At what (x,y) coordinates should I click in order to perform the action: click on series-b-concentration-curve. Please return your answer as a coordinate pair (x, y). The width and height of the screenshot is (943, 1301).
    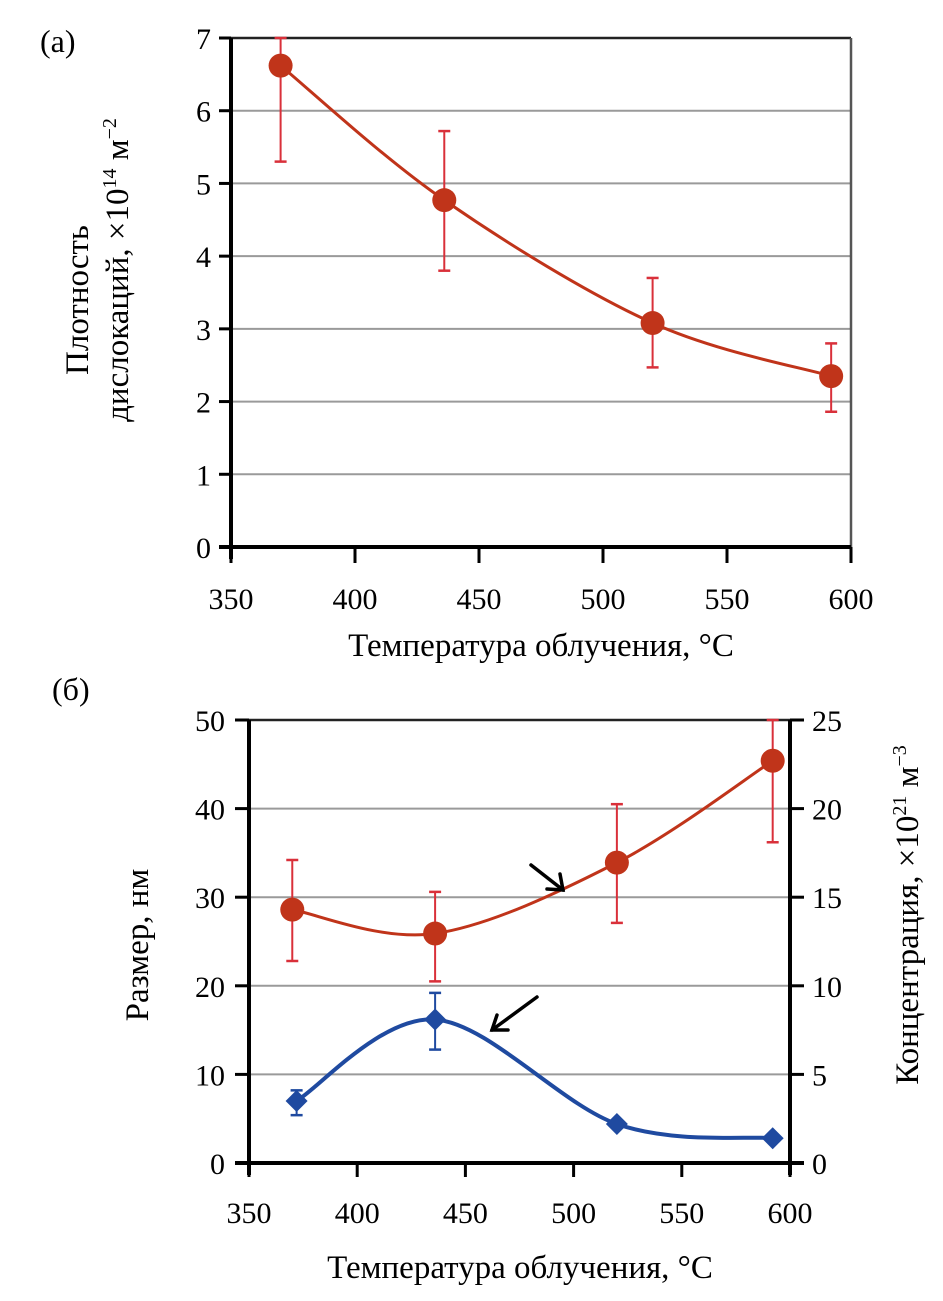
    Looking at the image, I should click on (534, 1079).